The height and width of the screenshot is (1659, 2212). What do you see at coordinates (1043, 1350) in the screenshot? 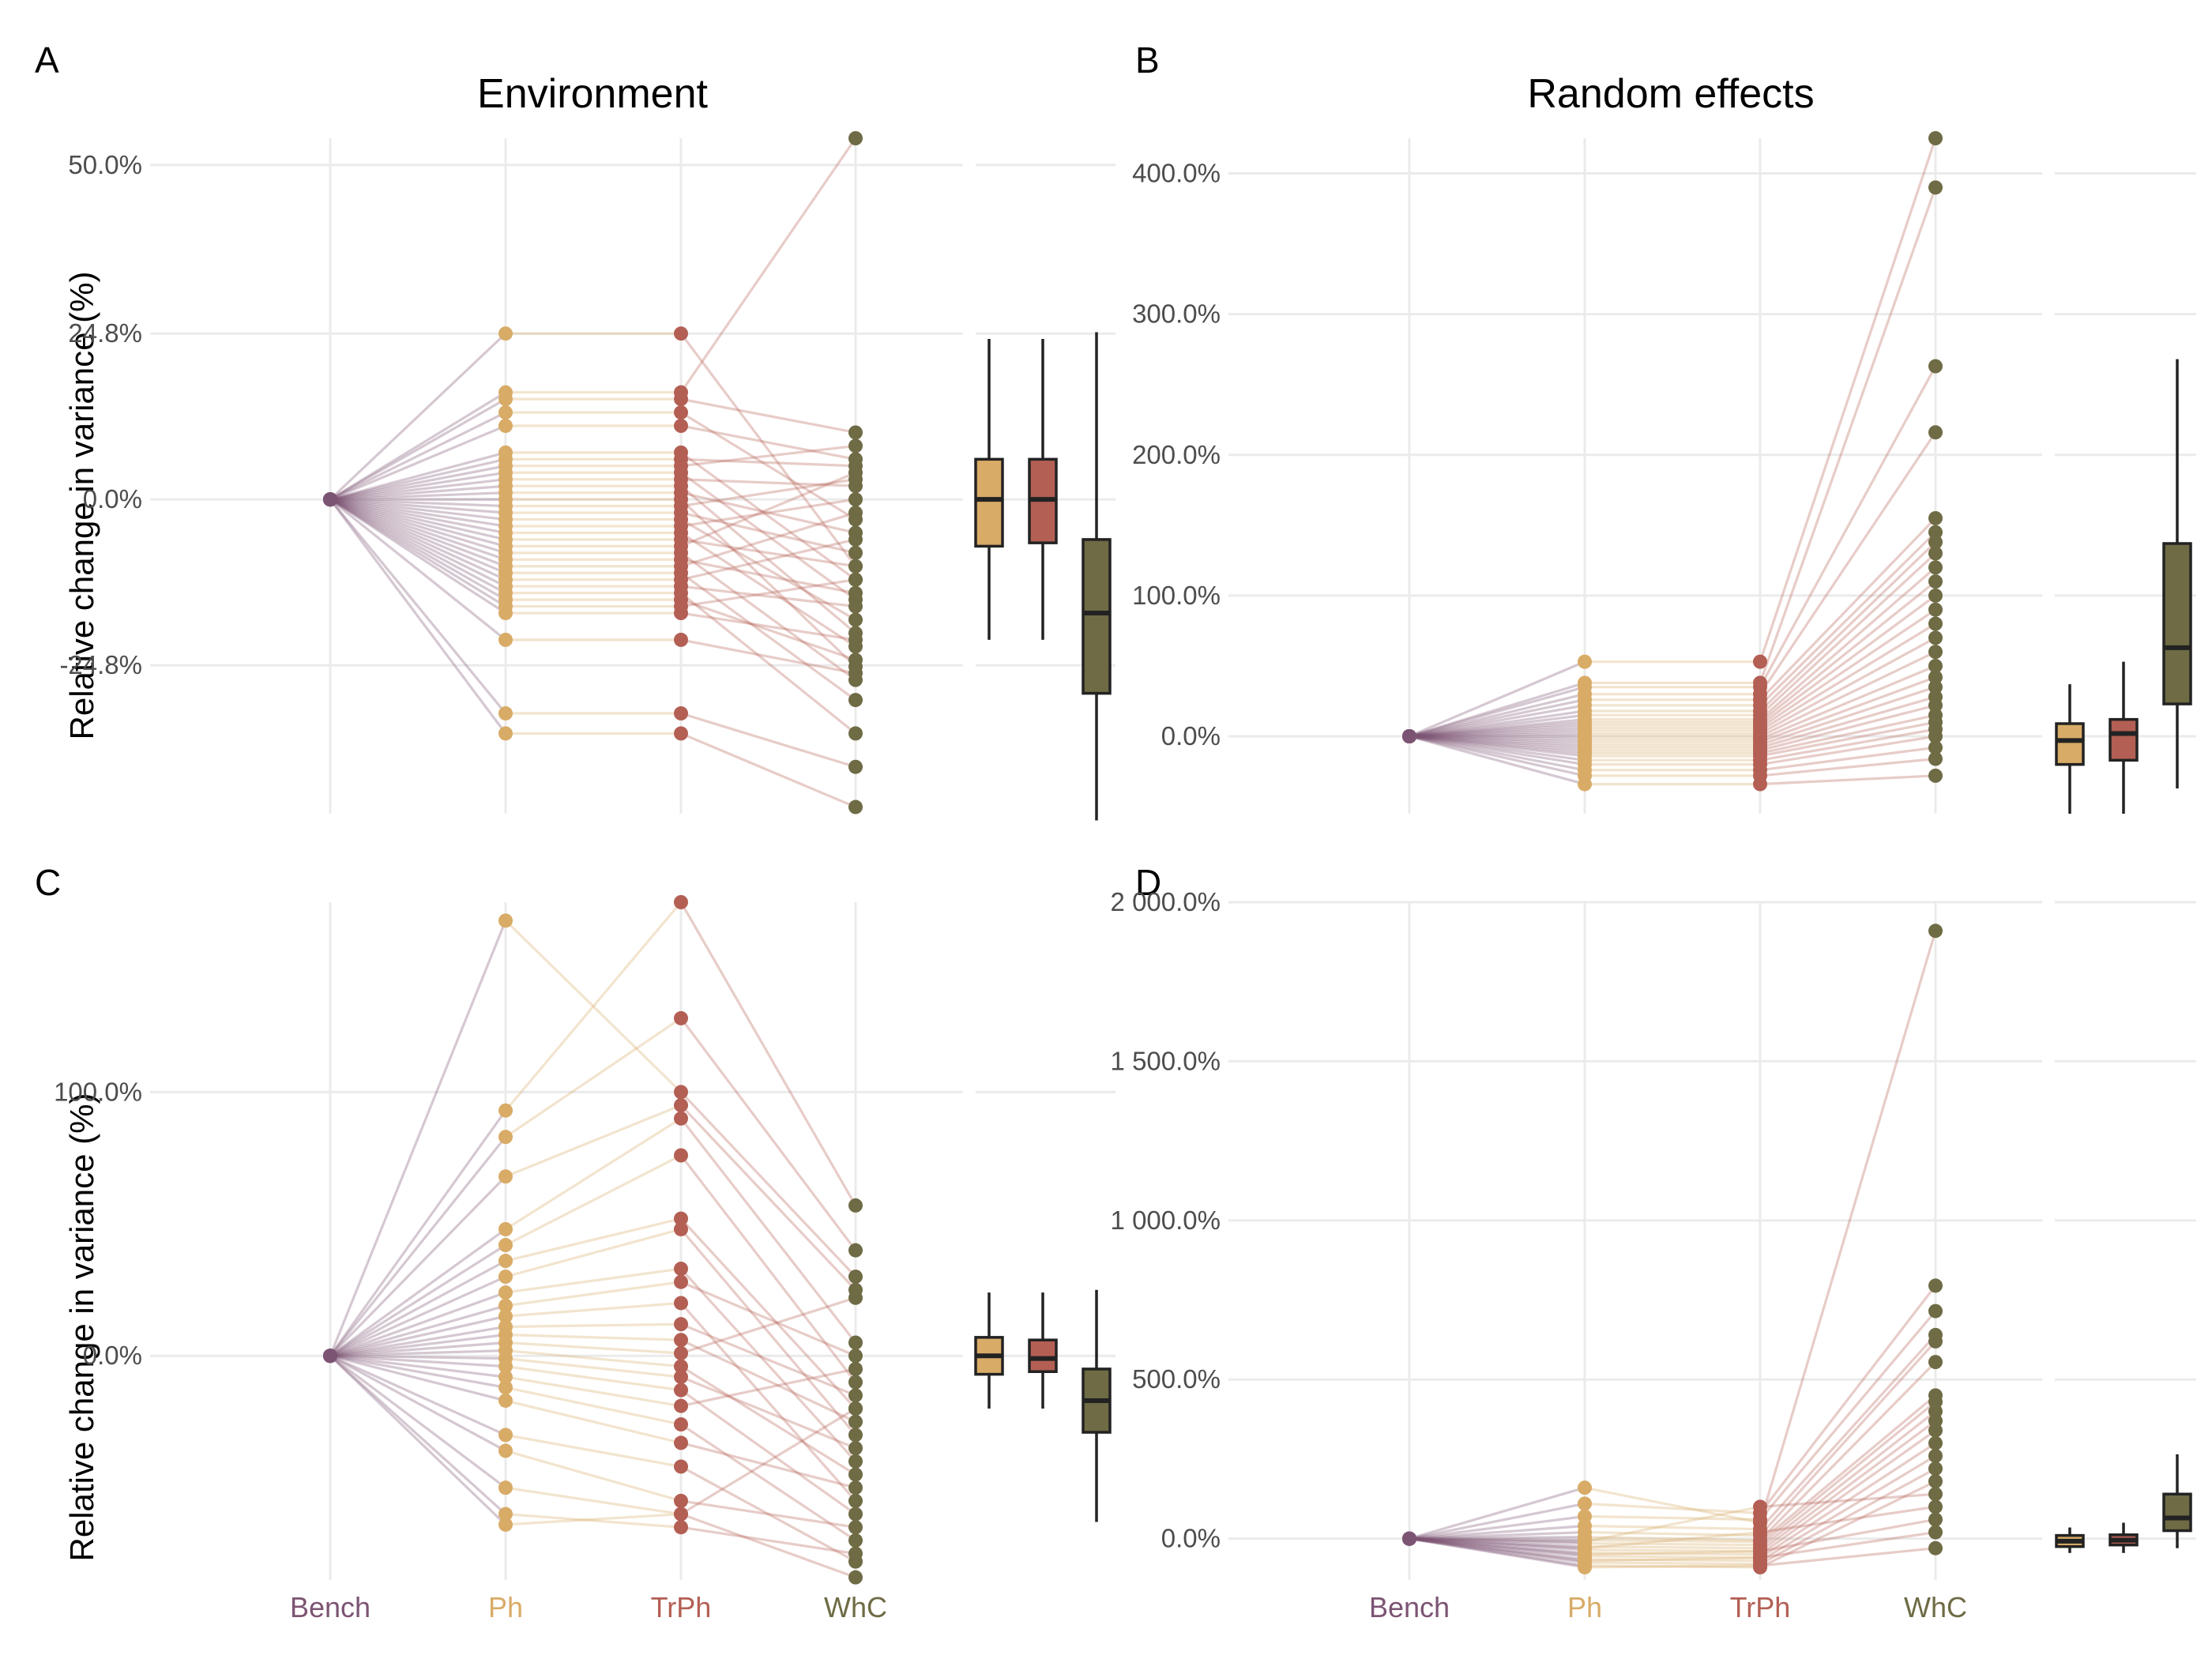
I see `c-boxplot-trph` at bounding box center [1043, 1350].